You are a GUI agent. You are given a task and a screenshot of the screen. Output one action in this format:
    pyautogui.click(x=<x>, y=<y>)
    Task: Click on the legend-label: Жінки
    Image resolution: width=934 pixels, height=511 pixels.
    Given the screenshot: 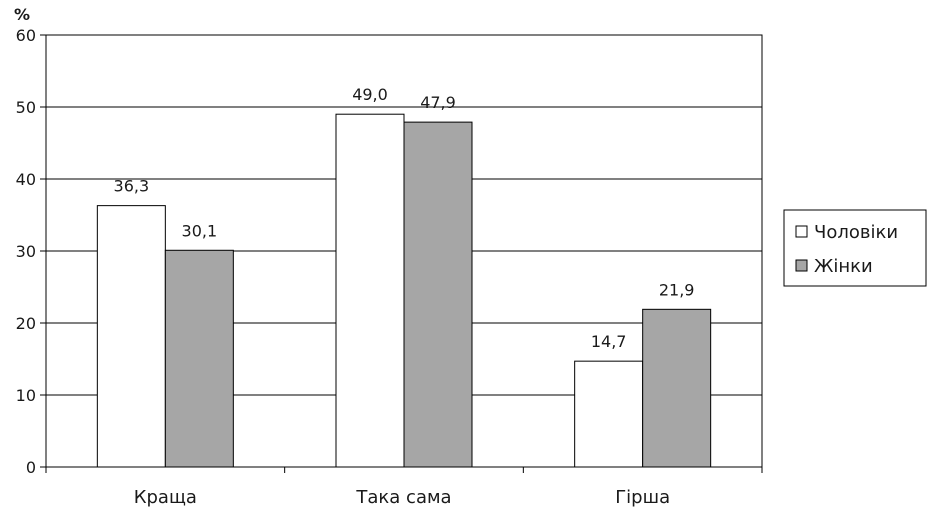 What is the action you would take?
    pyautogui.click(x=843, y=266)
    